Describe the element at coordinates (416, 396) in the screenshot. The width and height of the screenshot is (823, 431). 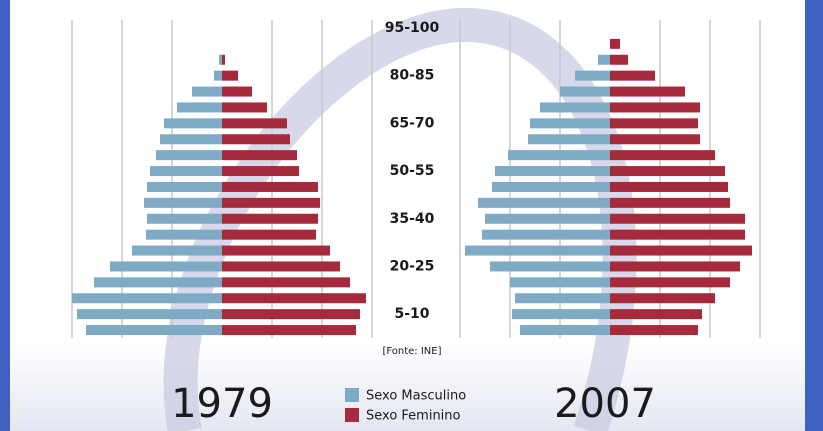
I see `legend-label: Sexo Masculino` at that location.